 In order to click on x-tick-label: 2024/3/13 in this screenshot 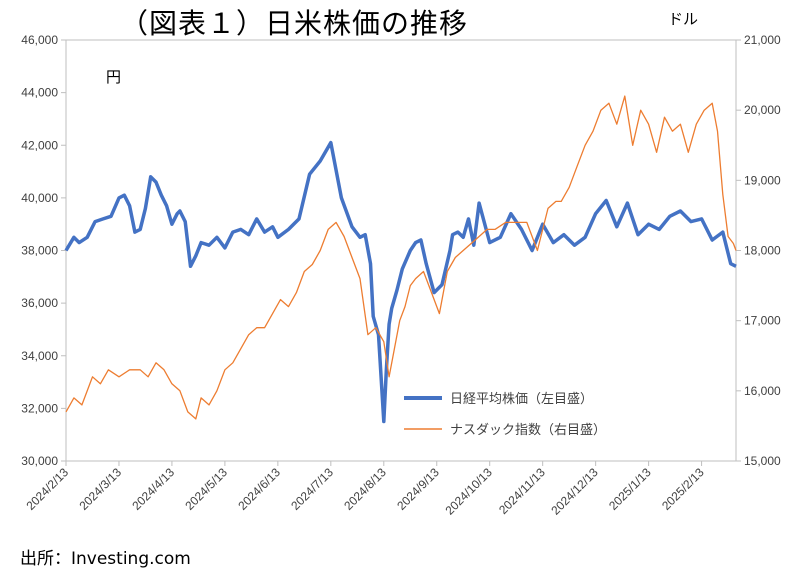, I will do `click(100, 489)`.